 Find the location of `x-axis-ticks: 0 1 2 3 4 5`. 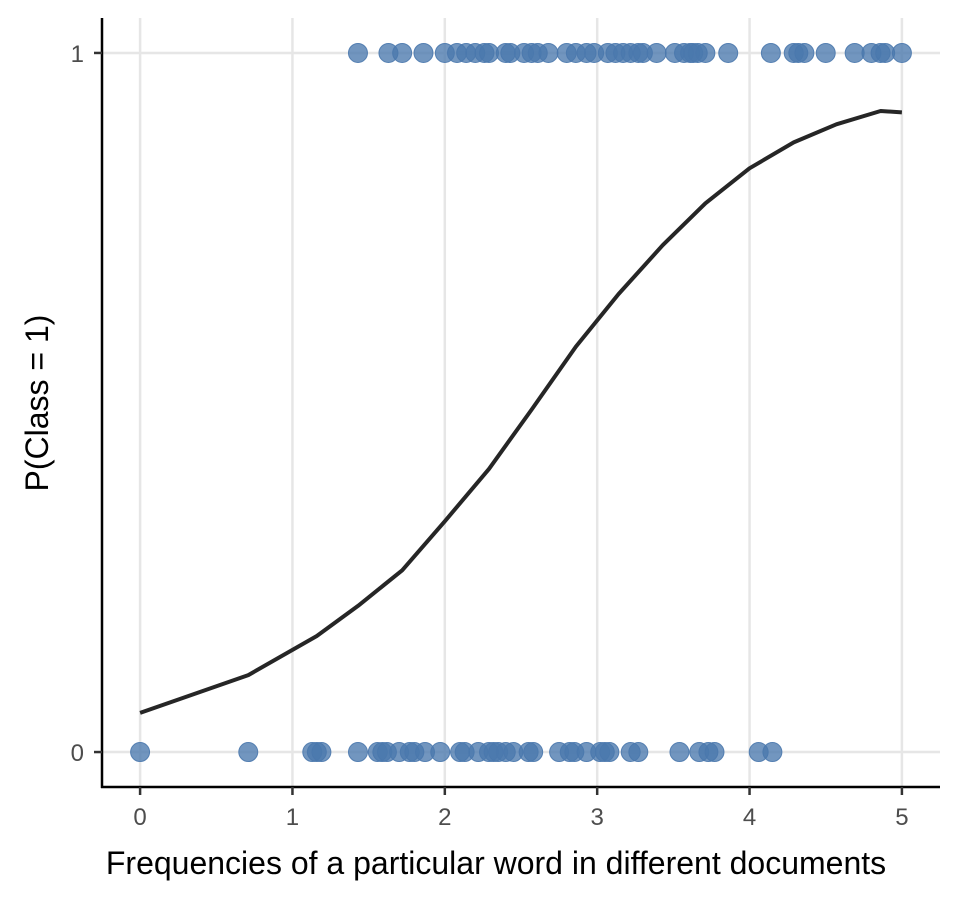

x-axis-ticks: 0 1 2 3 4 5 is located at coordinates (521, 809).